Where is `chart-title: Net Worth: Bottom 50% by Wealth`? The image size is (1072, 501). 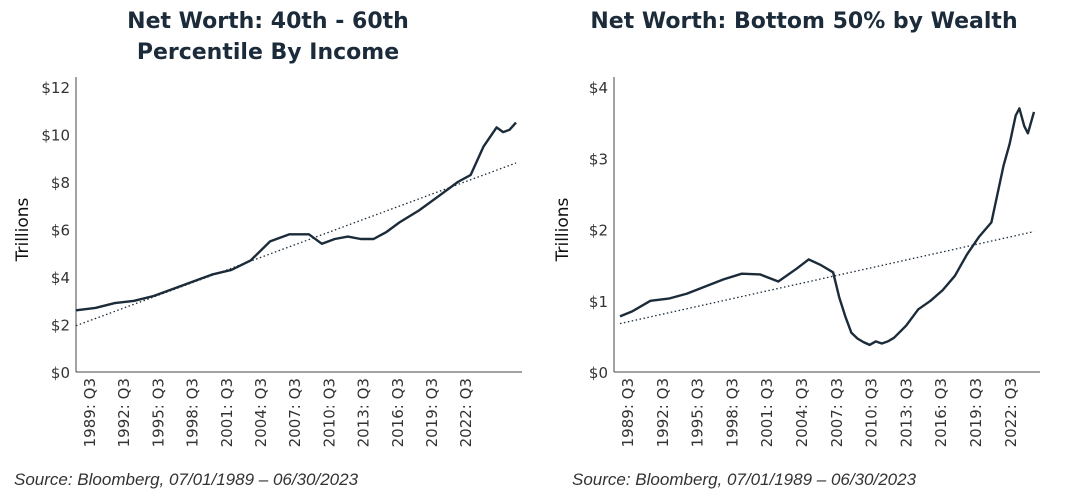
chart-title: Net Worth: Bottom 50% by Wealth is located at coordinates (804, 21).